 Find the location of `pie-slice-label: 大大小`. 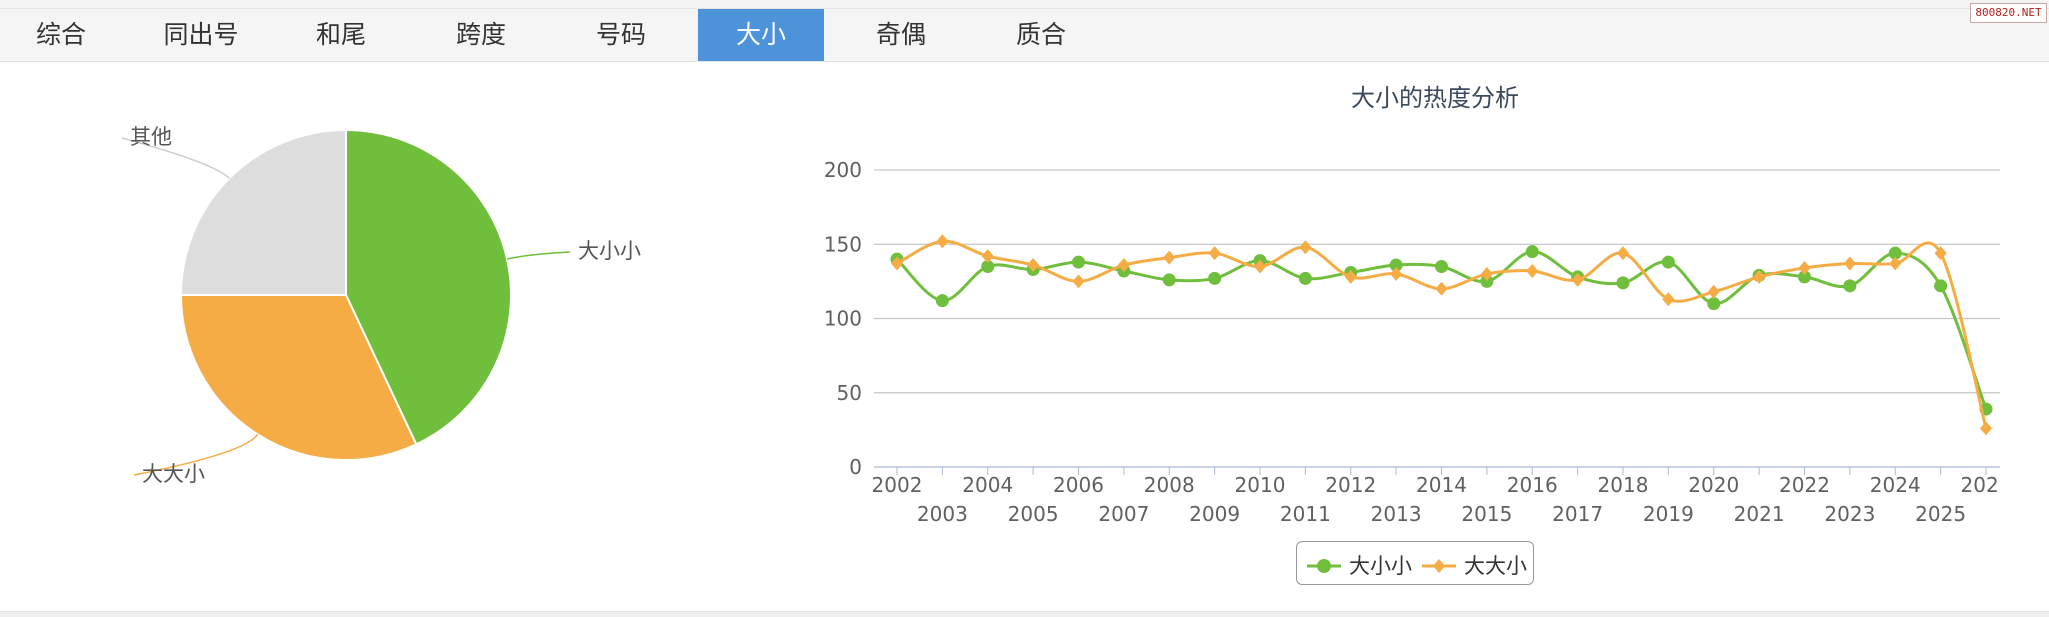

pie-slice-label: 大大小 is located at coordinates (173, 474).